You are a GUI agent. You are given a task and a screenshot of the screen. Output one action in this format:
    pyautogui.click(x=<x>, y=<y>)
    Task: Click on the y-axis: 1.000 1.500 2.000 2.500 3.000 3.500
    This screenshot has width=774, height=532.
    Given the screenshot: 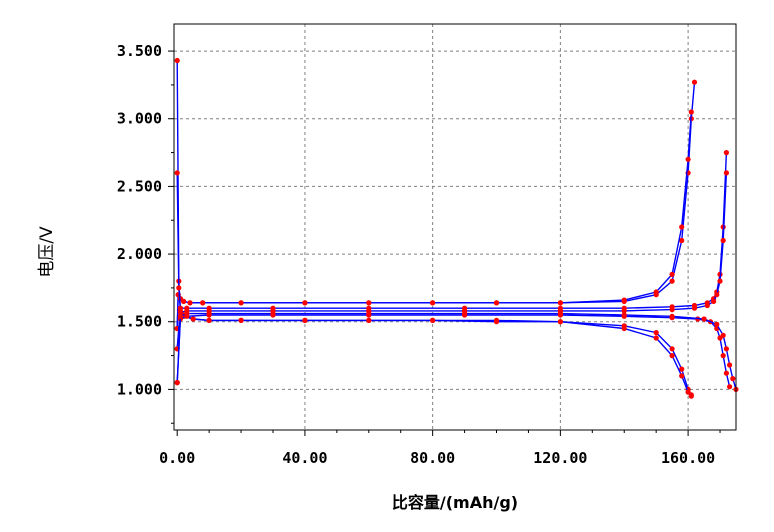 What is the action you would take?
    pyautogui.click(x=145, y=233)
    